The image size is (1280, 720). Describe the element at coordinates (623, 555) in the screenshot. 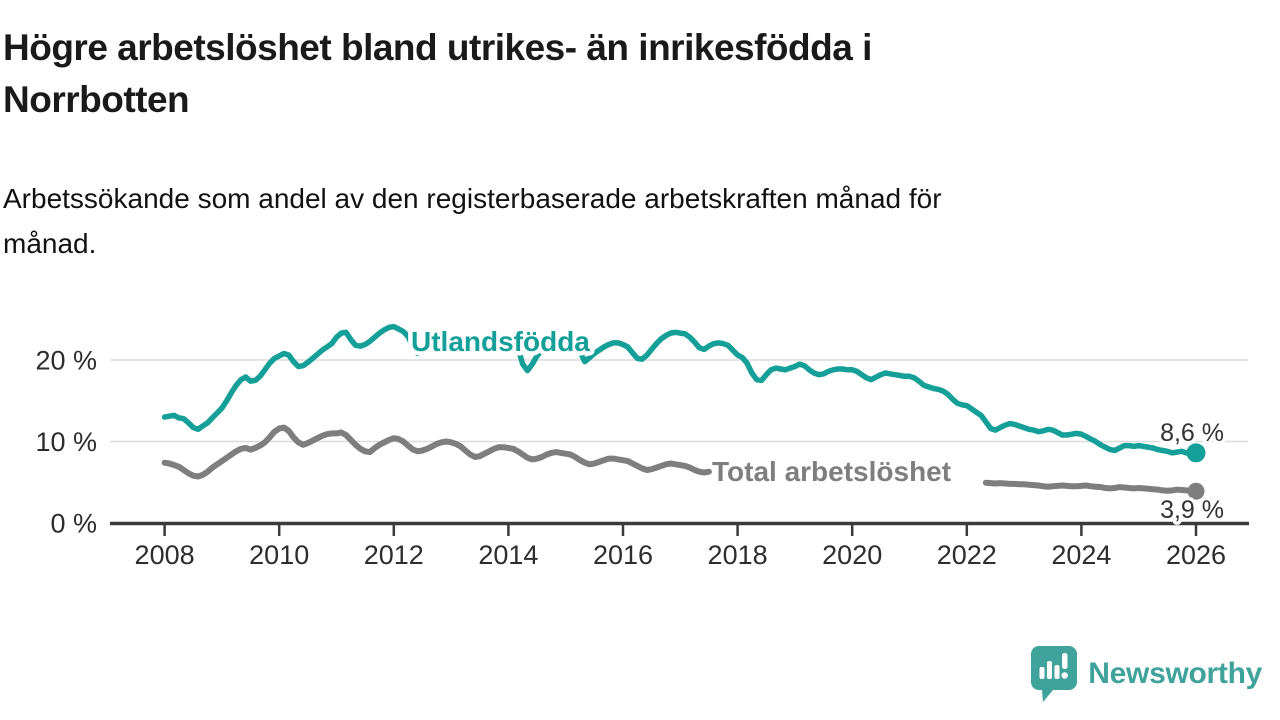

I see `x-tick-label: 2016` at that location.